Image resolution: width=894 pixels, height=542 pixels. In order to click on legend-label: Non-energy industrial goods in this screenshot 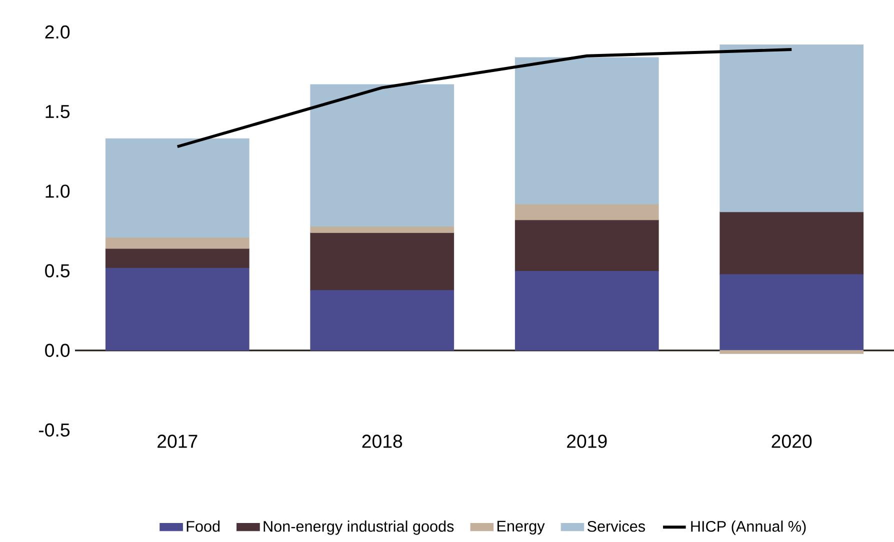, I will do `click(359, 527)`.